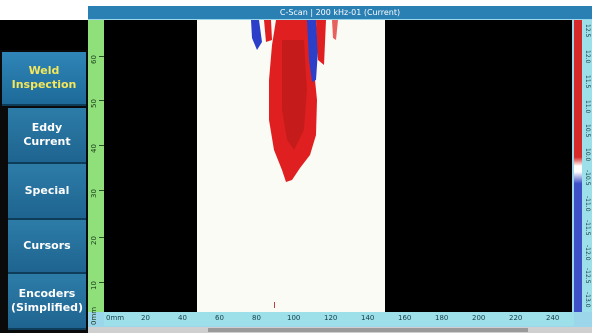 Image resolution: width=592 pixels, height=333 pixels. I want to click on bottom-tick-label: 80, so click(256, 318).